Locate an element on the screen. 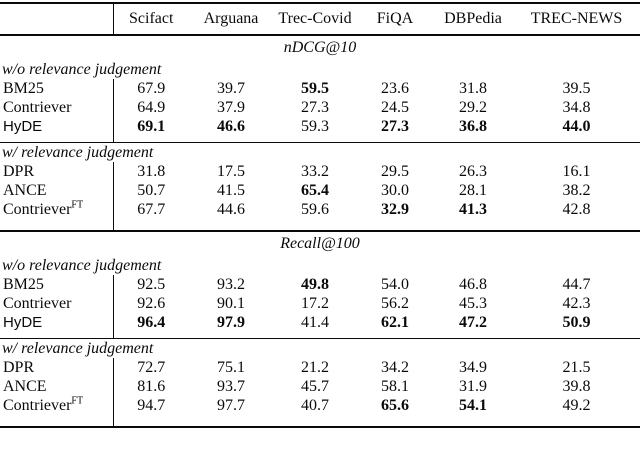 The width and height of the screenshot is (640, 450). score-cell: 97.9 is located at coordinates (231, 322).